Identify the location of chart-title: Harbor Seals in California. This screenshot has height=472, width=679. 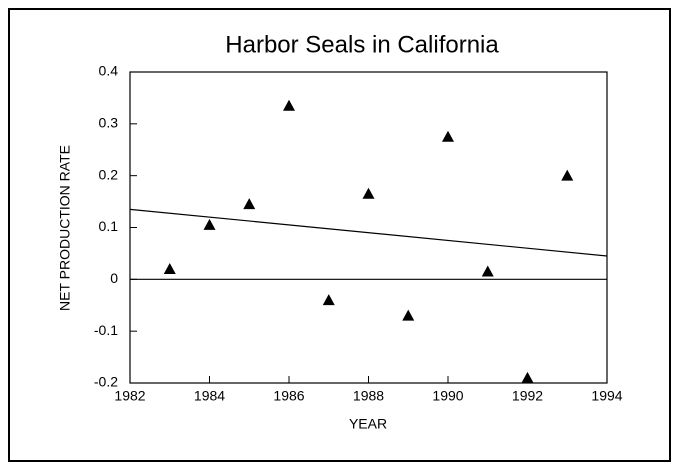
(362, 44).